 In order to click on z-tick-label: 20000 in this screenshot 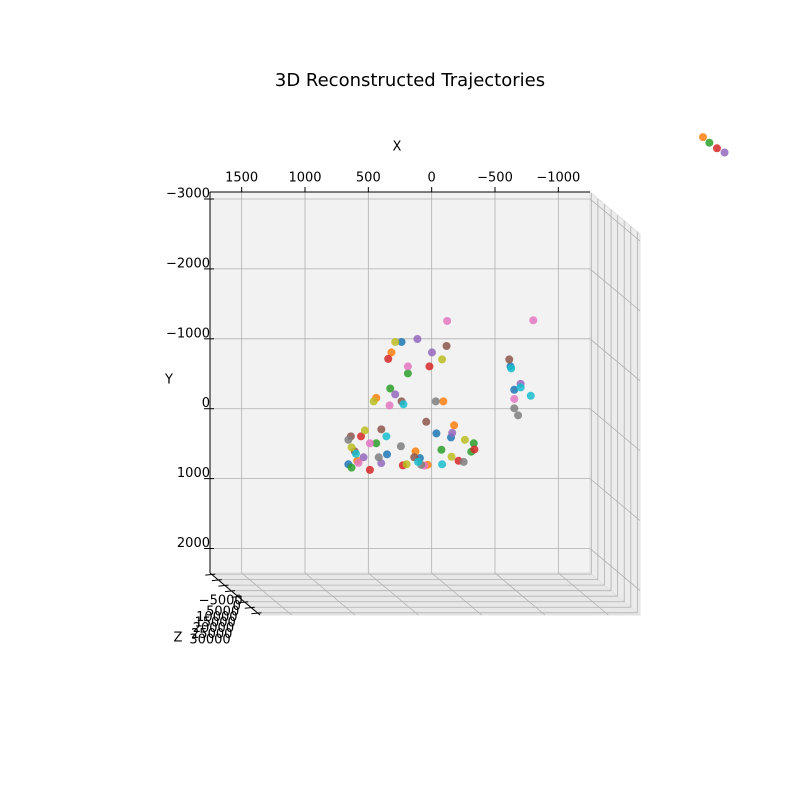, I will do `click(213, 628)`.